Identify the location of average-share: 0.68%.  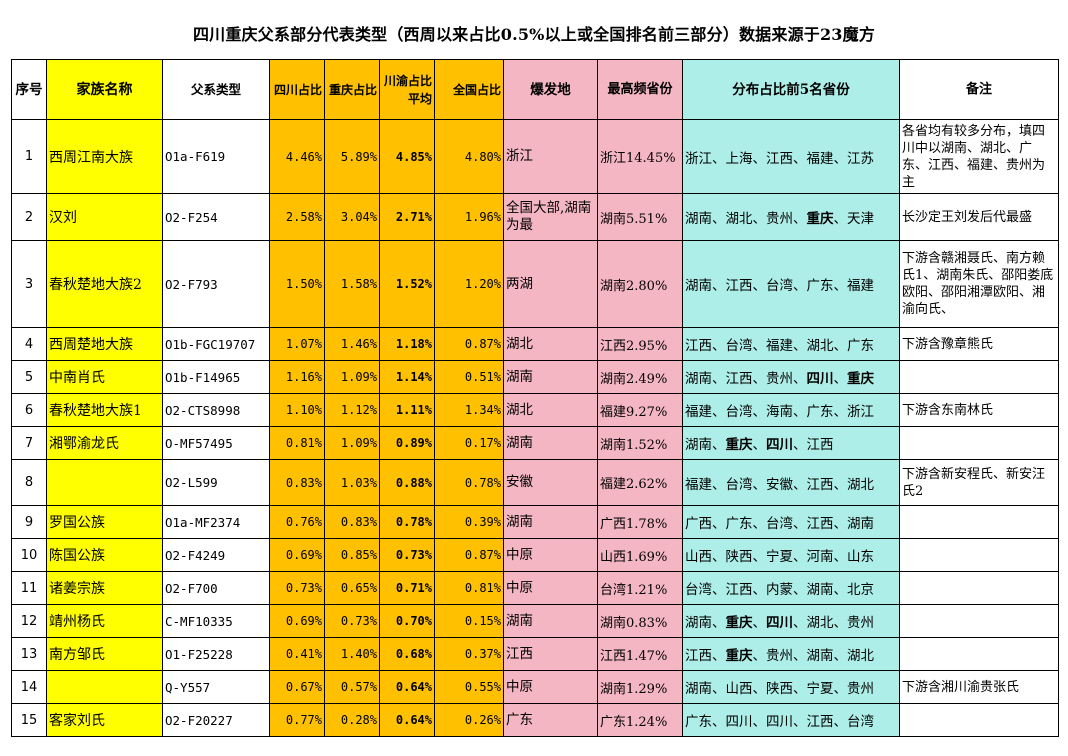
(407, 654).